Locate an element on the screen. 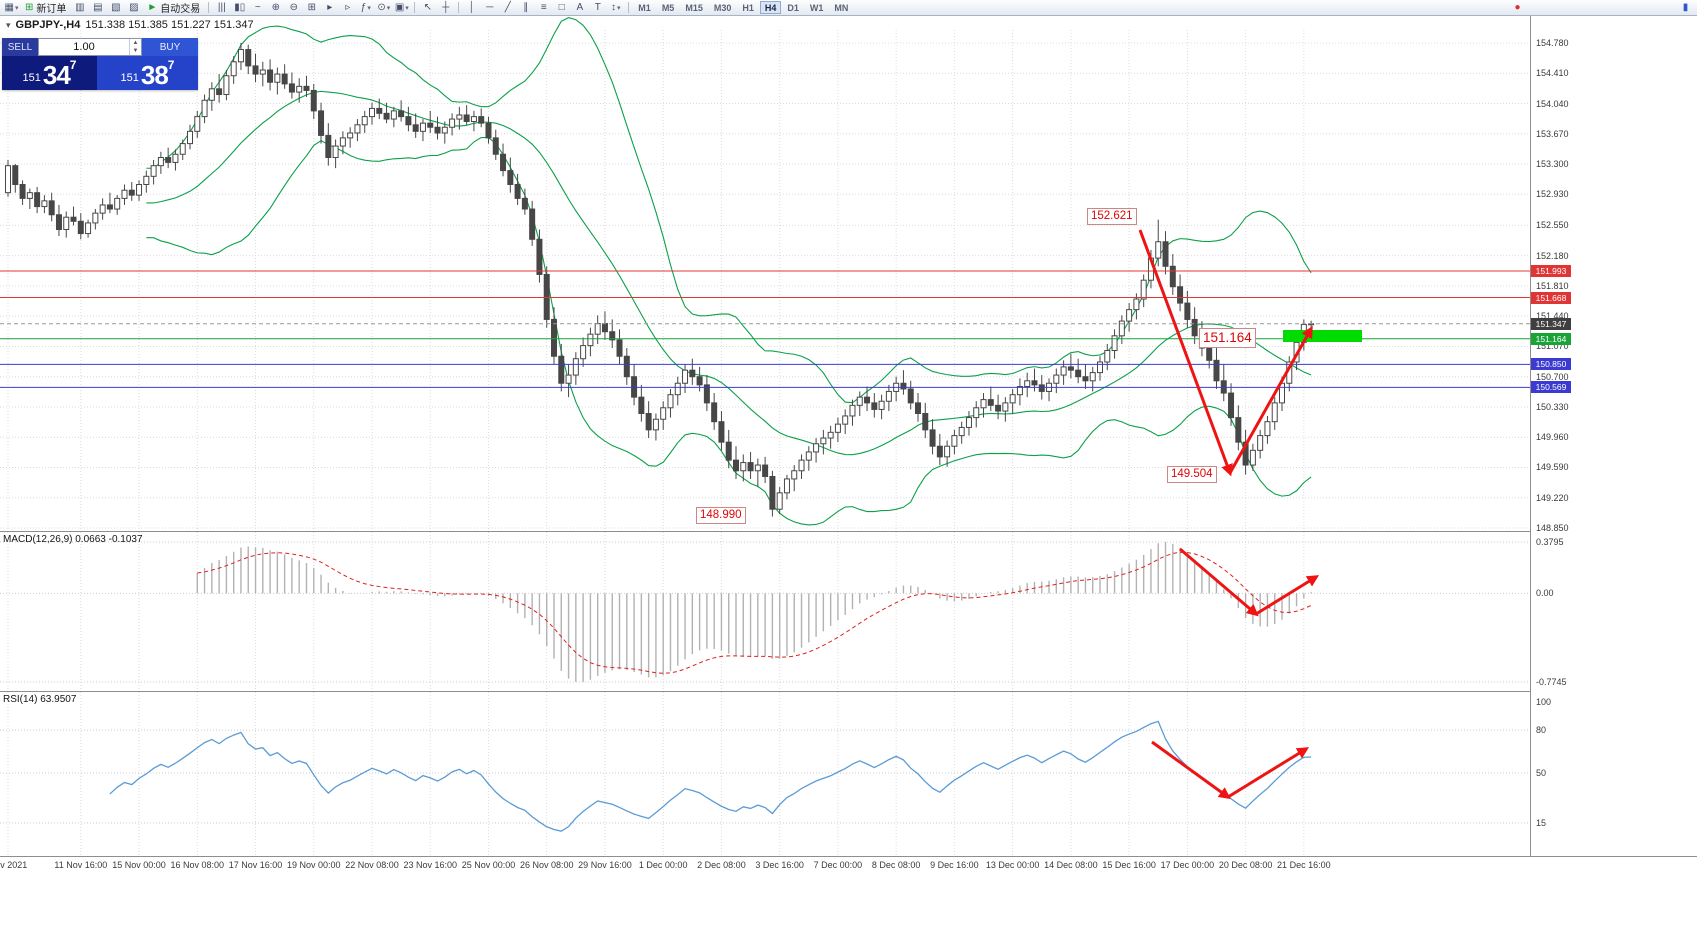  new-order-button: ⊞ 新订单 is located at coordinates (45, 8).